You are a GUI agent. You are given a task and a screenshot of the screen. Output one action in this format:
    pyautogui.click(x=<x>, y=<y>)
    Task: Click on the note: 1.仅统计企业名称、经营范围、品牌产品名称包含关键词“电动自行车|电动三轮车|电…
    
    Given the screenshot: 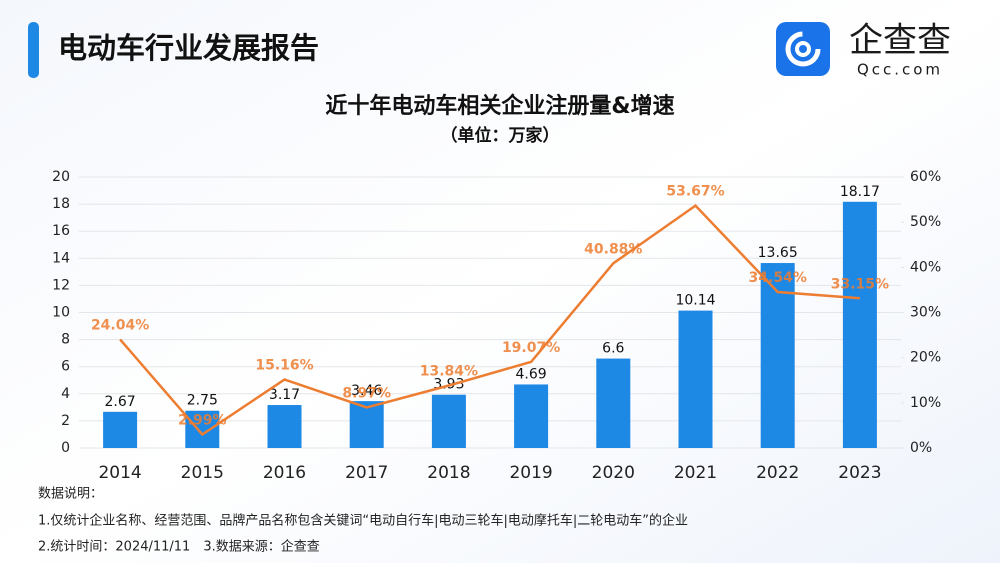 What is the action you would take?
    pyautogui.click(x=363, y=521)
    